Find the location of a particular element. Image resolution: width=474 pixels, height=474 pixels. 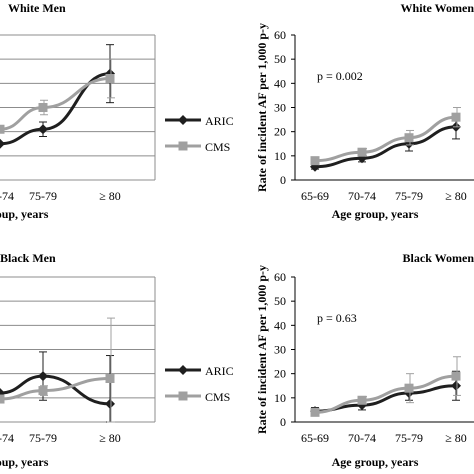

chart-title: White Men is located at coordinates (37, 8).